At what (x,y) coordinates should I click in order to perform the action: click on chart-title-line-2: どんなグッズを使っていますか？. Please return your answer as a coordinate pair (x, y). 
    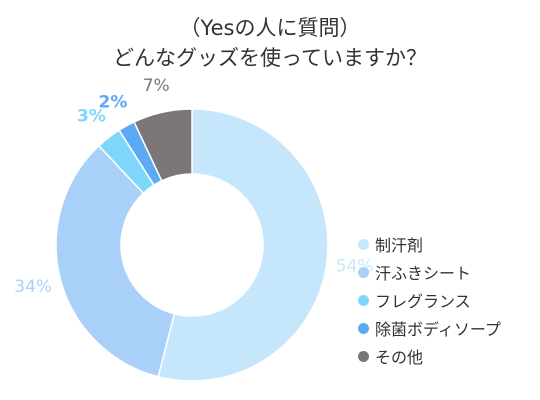
    Looking at the image, I should click on (270, 58).